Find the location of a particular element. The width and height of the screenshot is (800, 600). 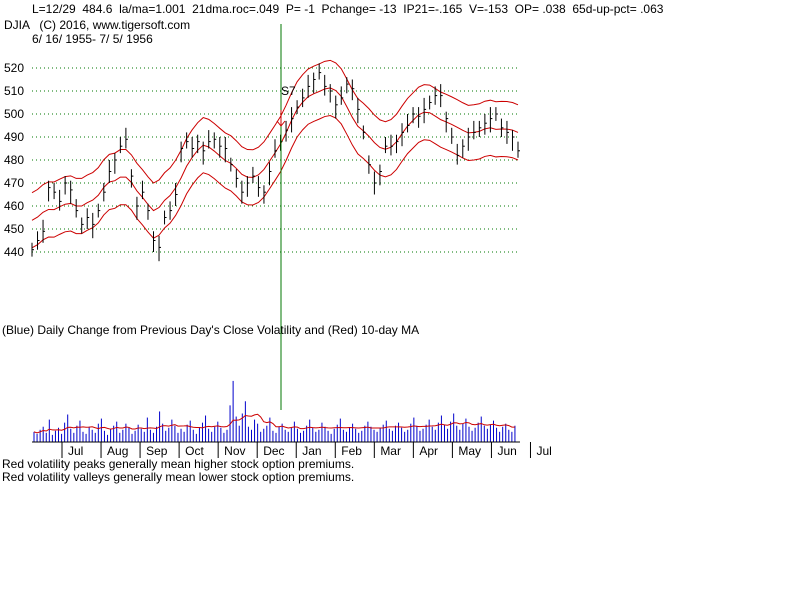

volatility-ma-line is located at coordinates (274, 423).